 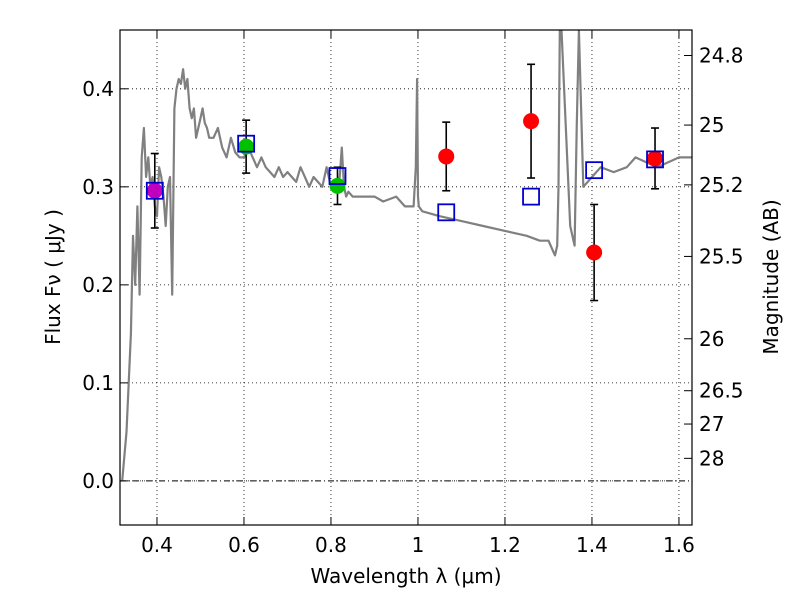 What do you see at coordinates (711, 458) in the screenshot?
I see `right-tick-label: 28` at bounding box center [711, 458].